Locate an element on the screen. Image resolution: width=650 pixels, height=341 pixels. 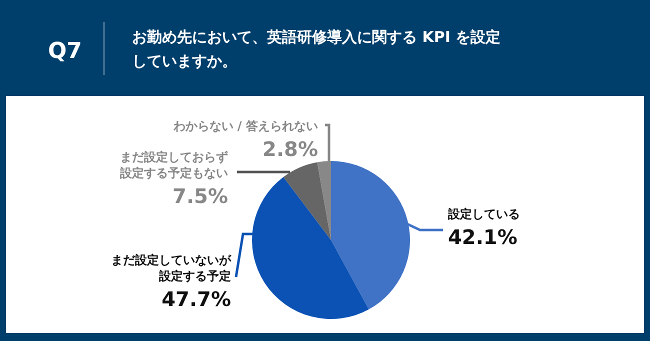
data-label: 7.5% is located at coordinates (200, 196).